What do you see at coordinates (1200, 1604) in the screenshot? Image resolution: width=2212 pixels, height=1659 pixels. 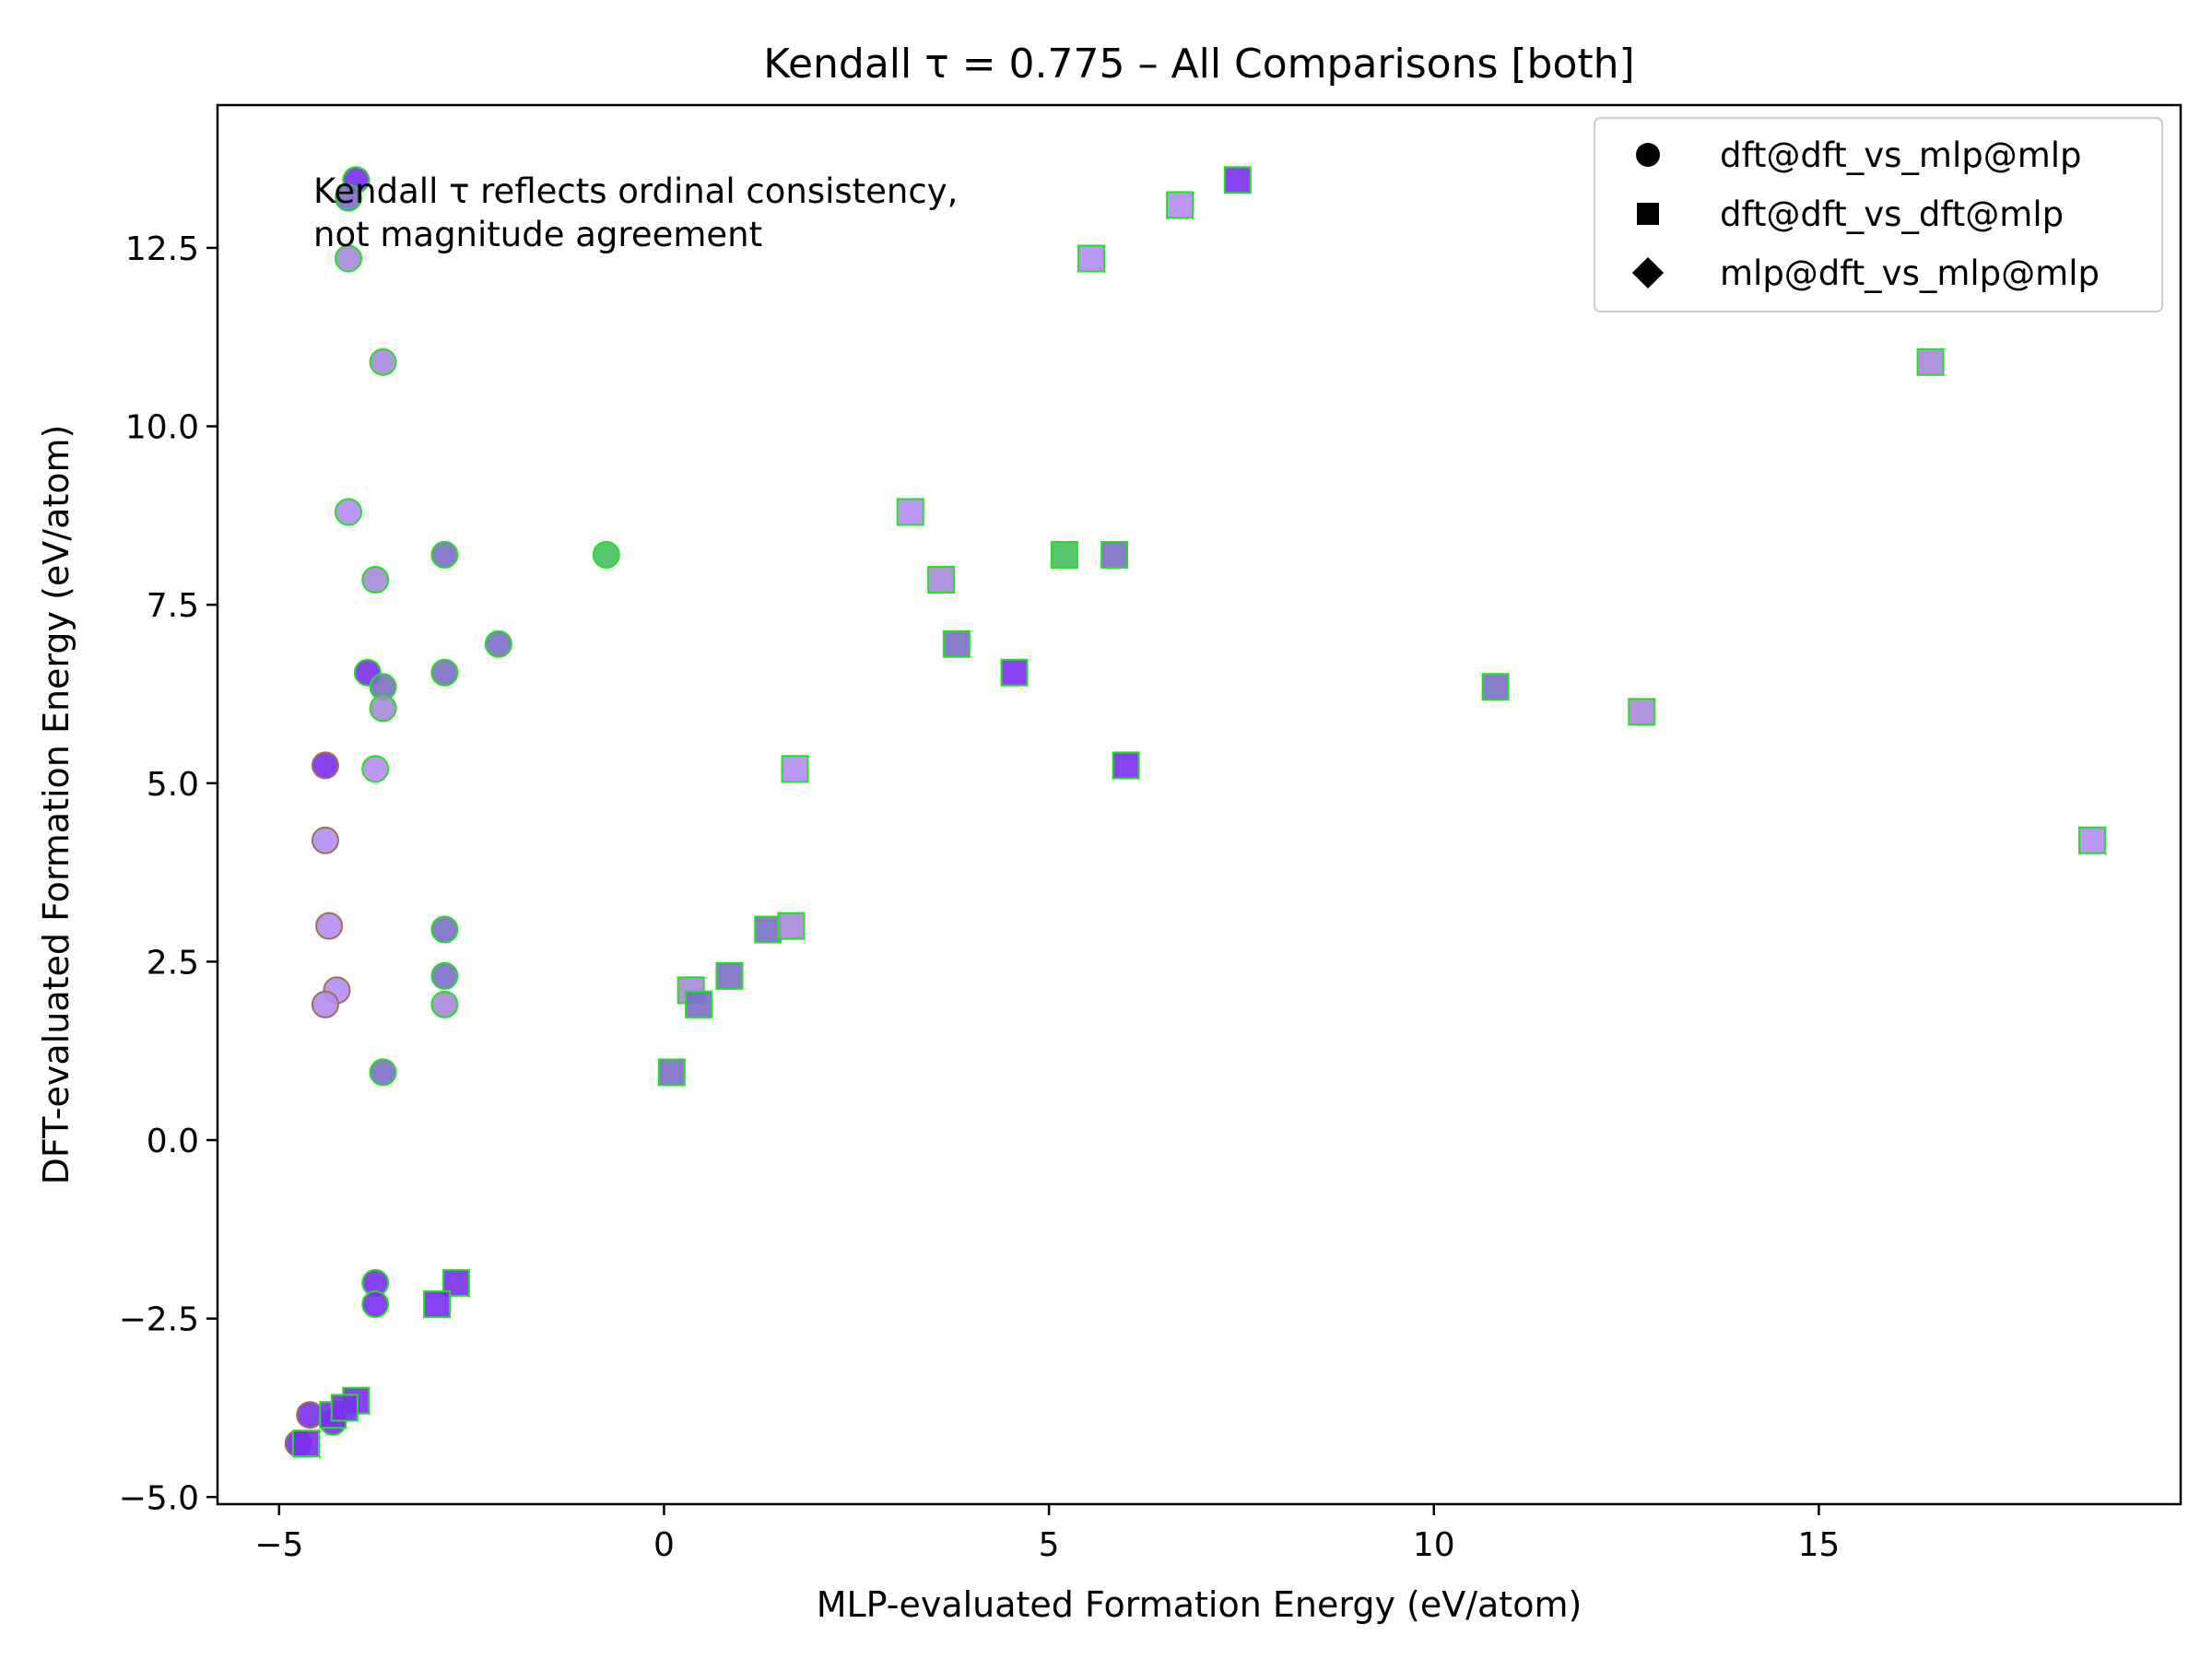 I see `x-axis-label: MLP-evaluated Formation Energy (eV/atom)` at bounding box center [1200, 1604].